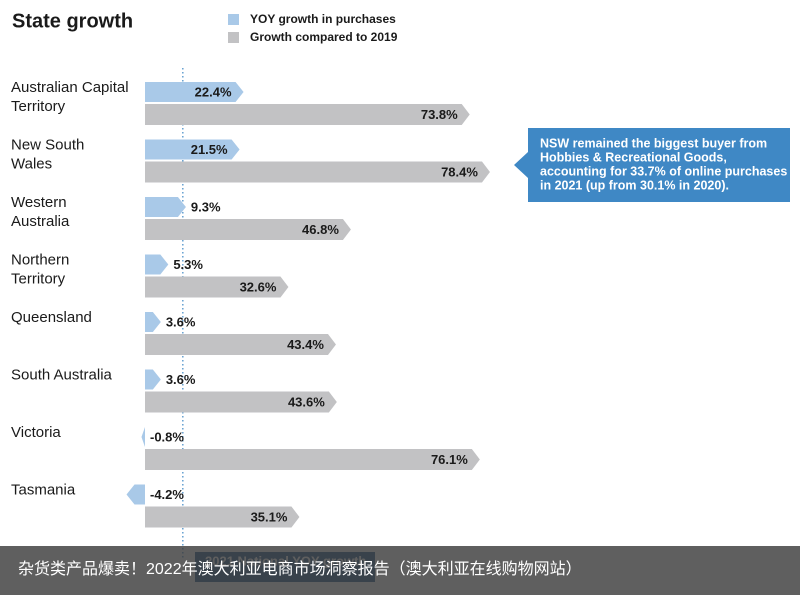 This screenshot has height=595, width=800. What do you see at coordinates (449, 459) in the screenshot?
I see `value-label: 76.1%` at bounding box center [449, 459].